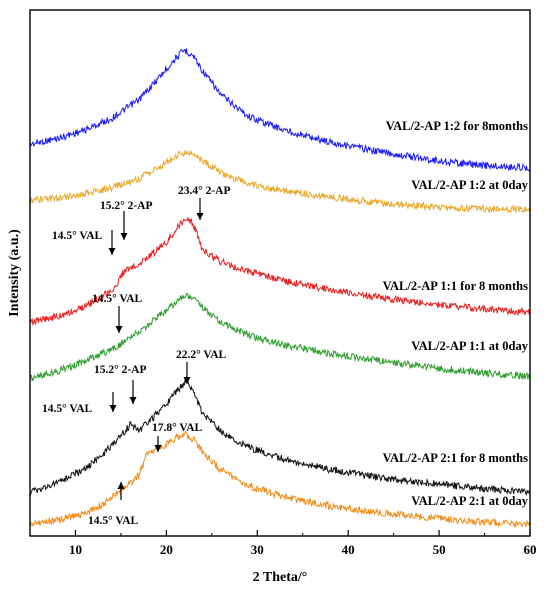 Image resolution: width=550 pixels, height=591 pixels. I want to click on annotation-9: 14.5° VAL, so click(113, 504).